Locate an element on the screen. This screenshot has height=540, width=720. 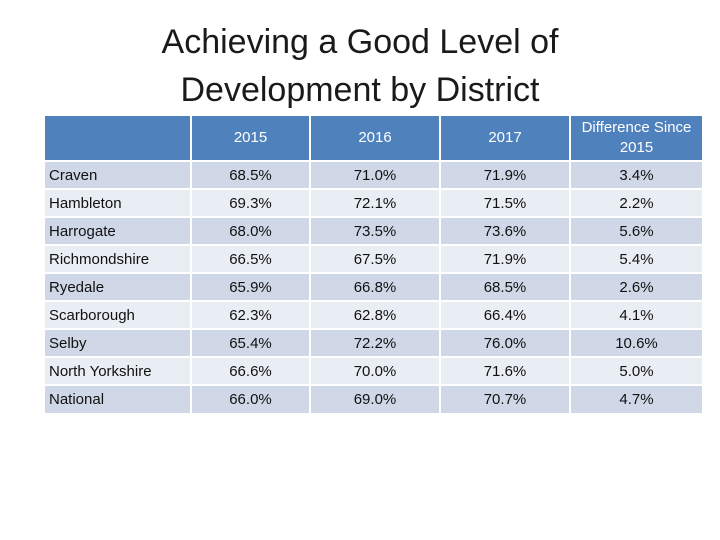
table-row: National 66.0% 69.0% 70.7% 4.7% is located at coordinates (373, 399).